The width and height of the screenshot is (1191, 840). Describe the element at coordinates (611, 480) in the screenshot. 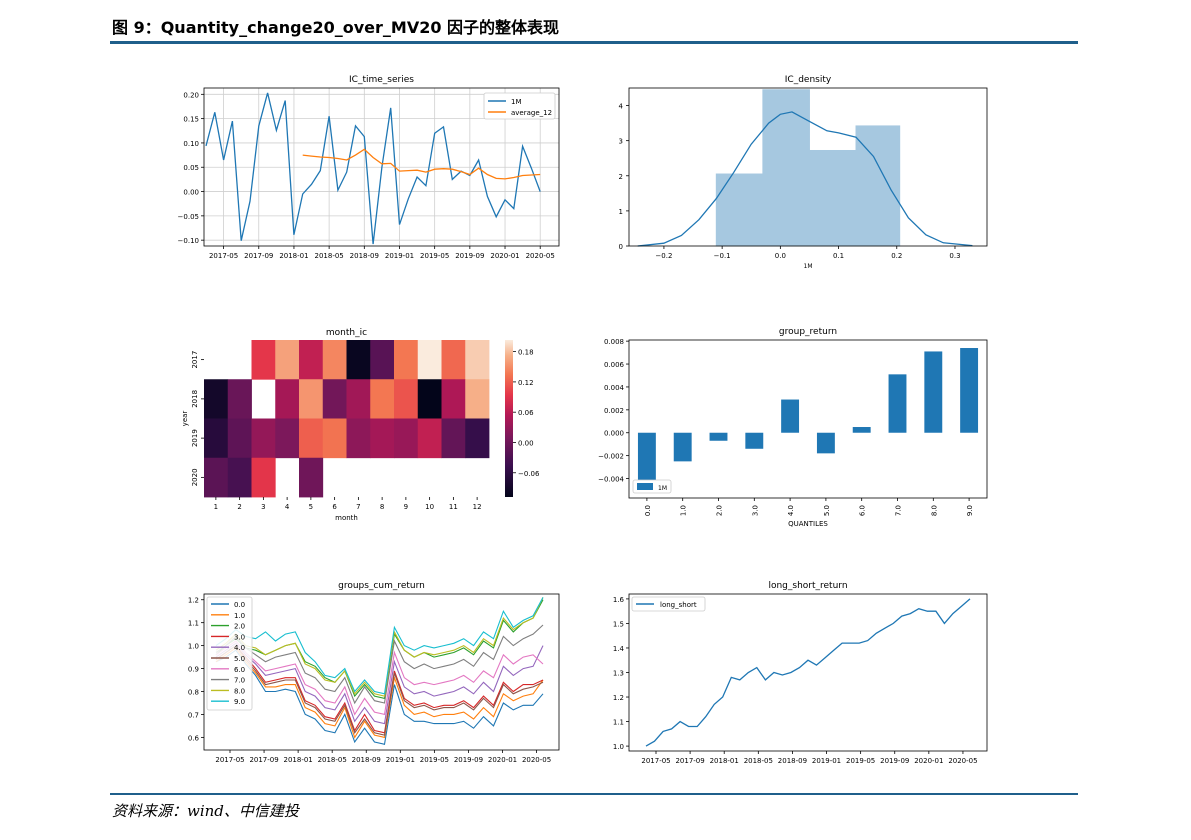

I see `y-tick-label: −0.004` at that location.